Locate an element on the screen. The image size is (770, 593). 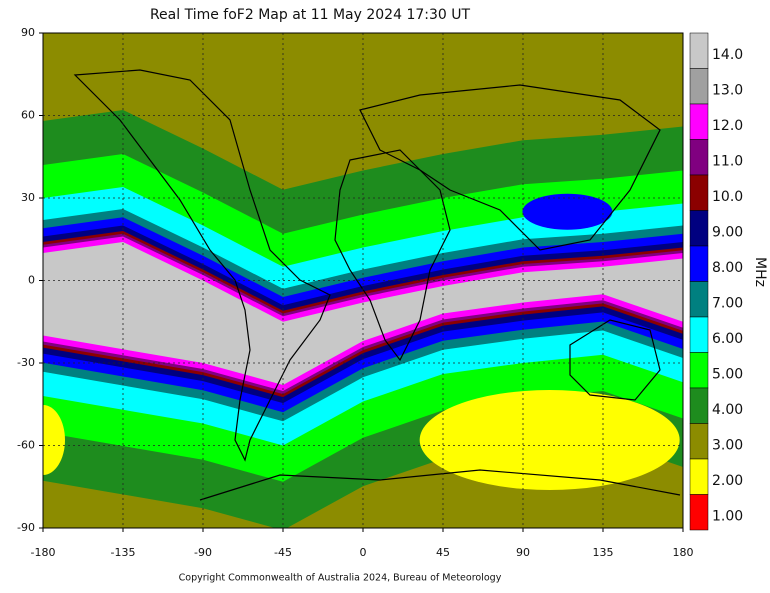
y-tick-label: 30 is located at coordinates (28, 197).